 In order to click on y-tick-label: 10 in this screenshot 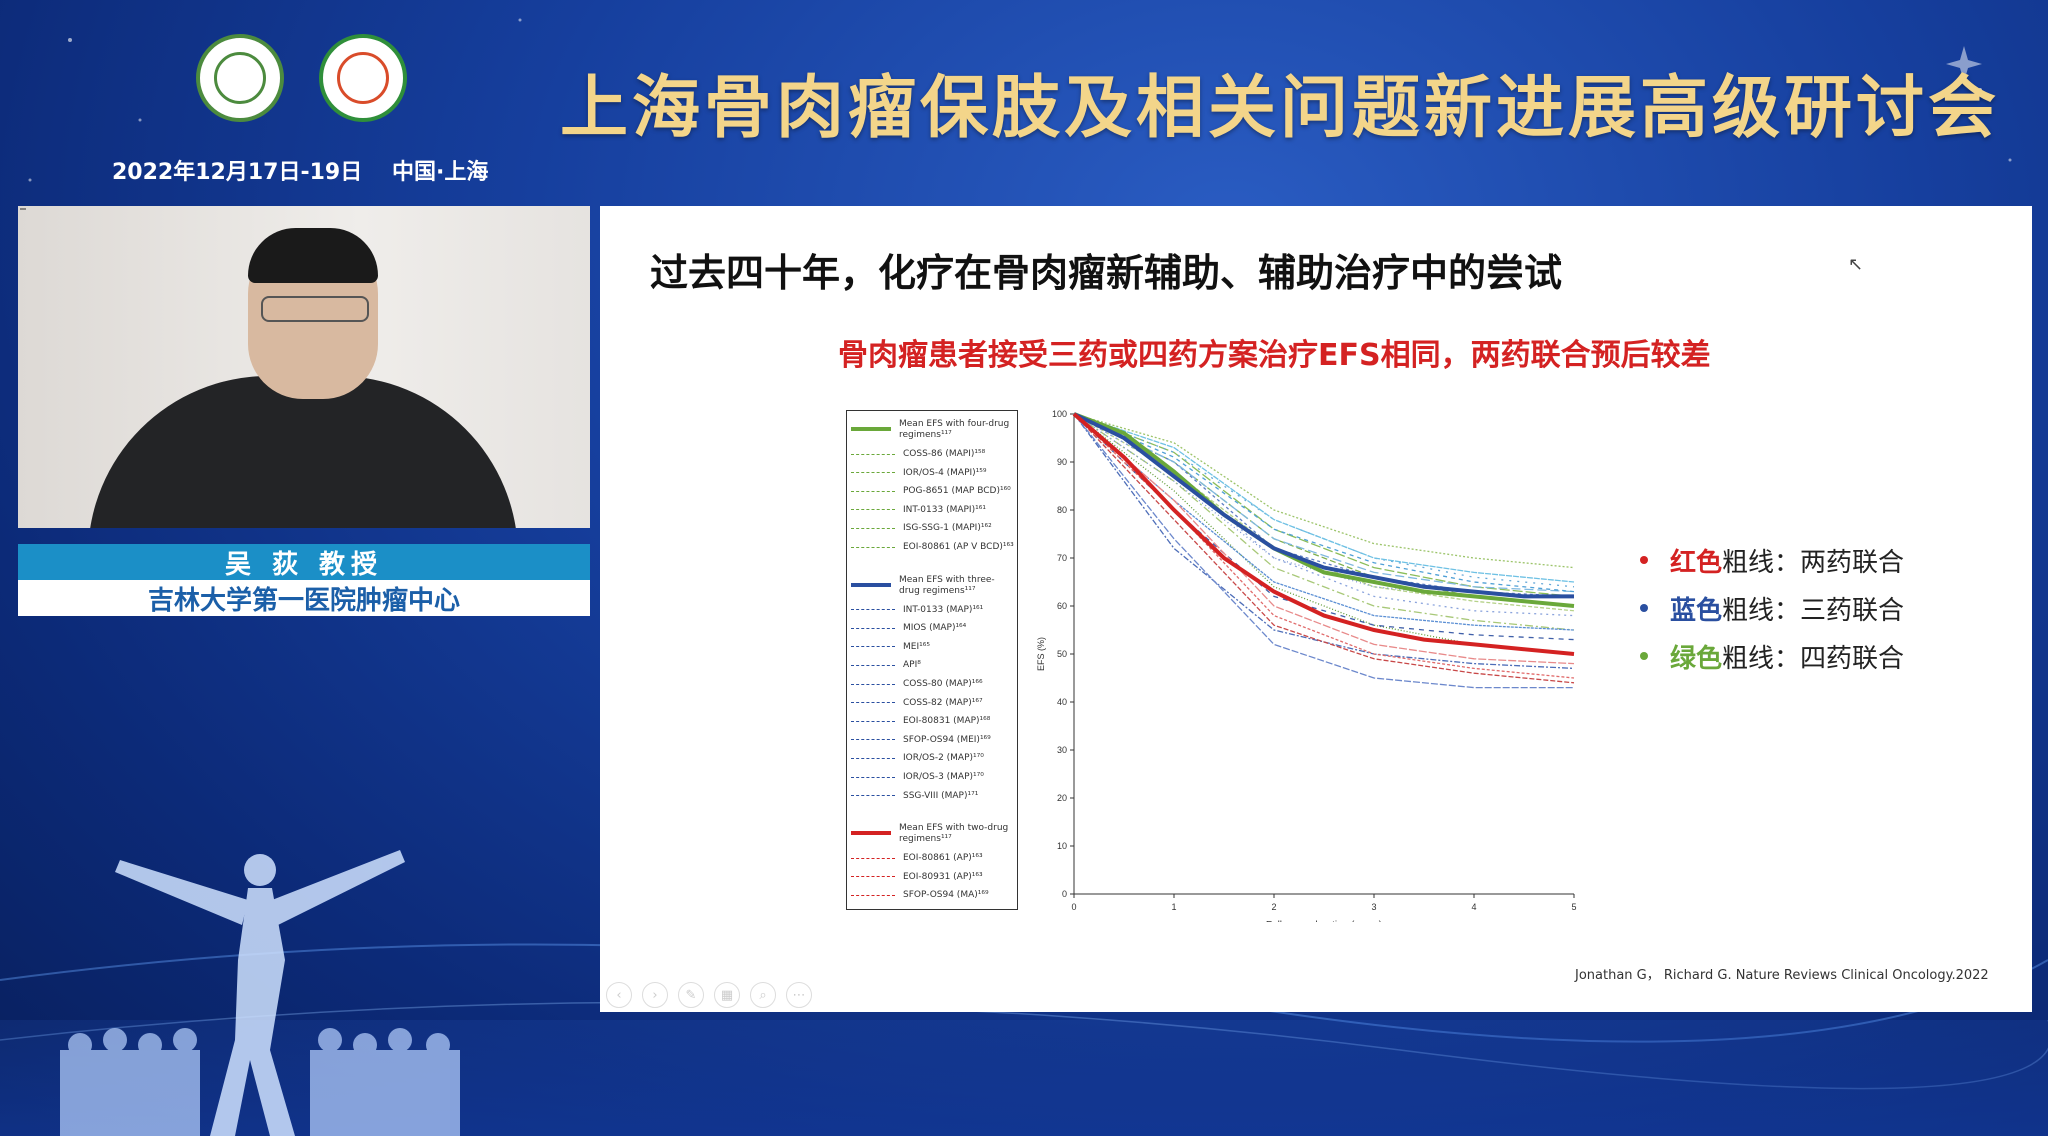, I will do `click(1062, 846)`.